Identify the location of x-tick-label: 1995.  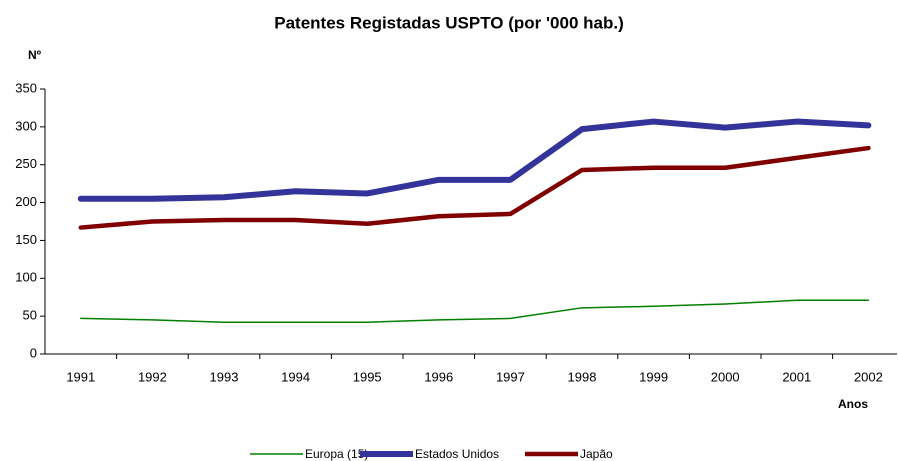
(367, 376).